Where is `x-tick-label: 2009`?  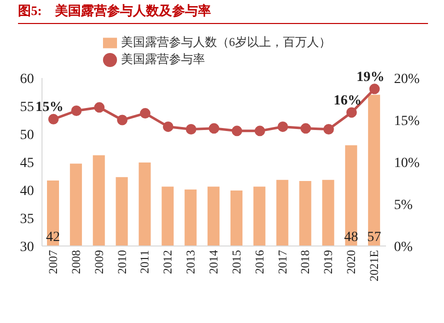
x-tick-label: 2009 is located at coordinates (99, 262).